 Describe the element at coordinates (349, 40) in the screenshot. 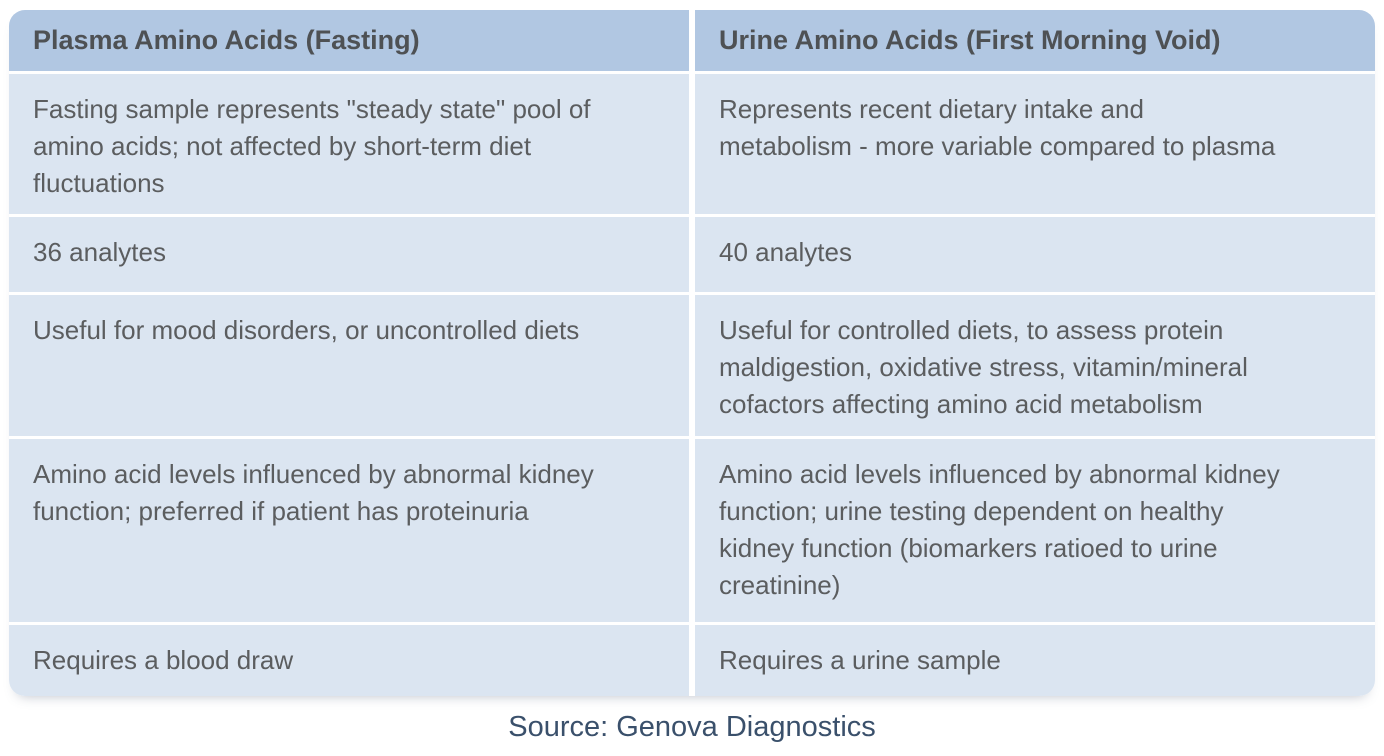

I see `header-cell-plasma: Plasma Amino Acids (Fasting)` at that location.